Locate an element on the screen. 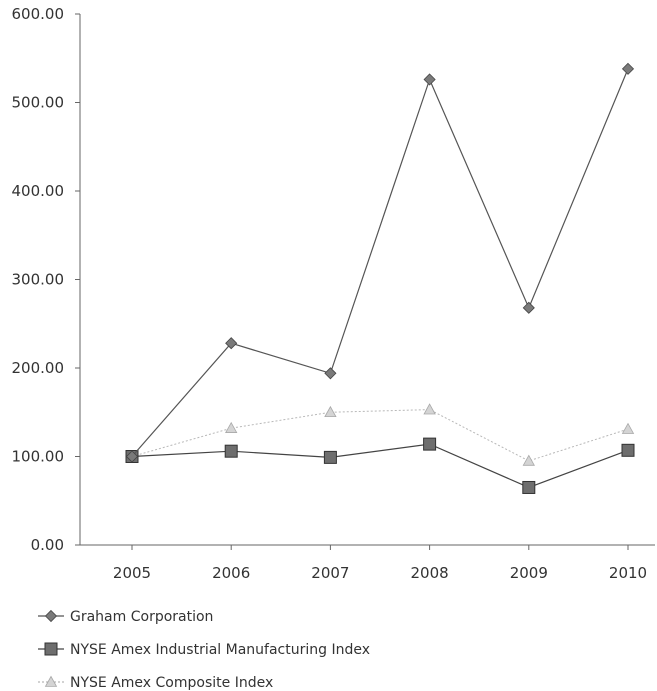 The image size is (657, 691). series-square is located at coordinates (380, 465).